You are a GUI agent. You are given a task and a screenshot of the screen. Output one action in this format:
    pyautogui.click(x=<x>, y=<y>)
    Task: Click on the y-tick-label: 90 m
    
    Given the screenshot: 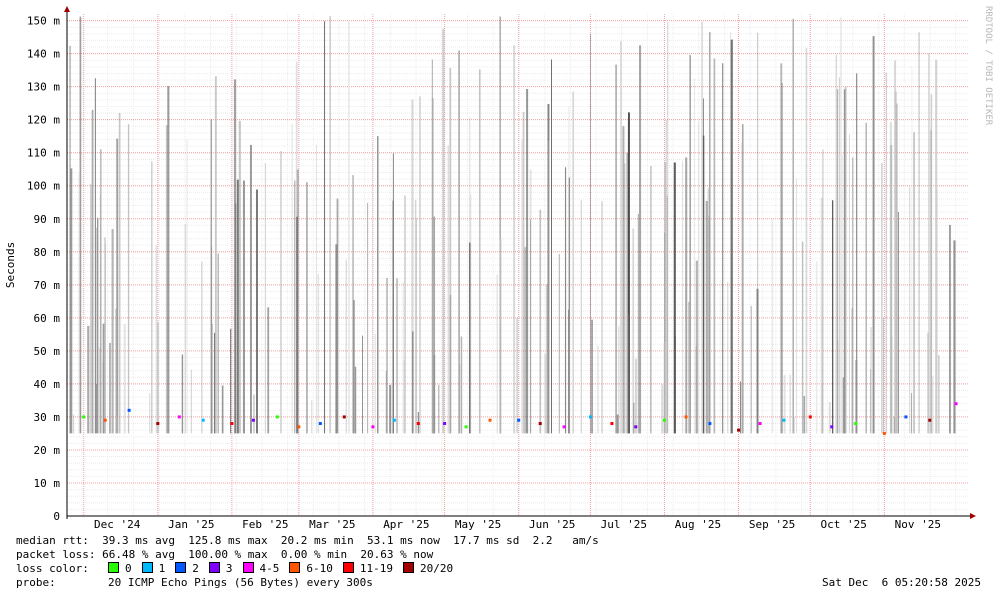 What is the action you would take?
    pyautogui.click(x=47, y=219)
    